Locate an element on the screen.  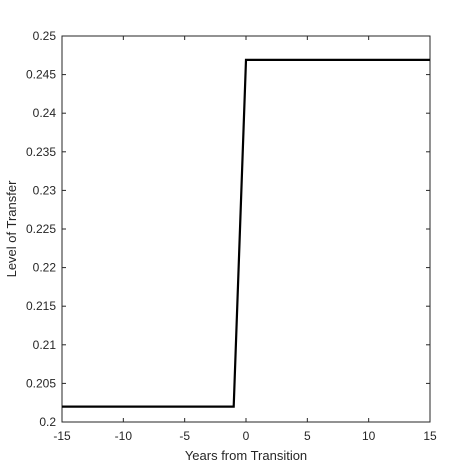
x-tick-label: 5 is located at coordinates (307, 436).